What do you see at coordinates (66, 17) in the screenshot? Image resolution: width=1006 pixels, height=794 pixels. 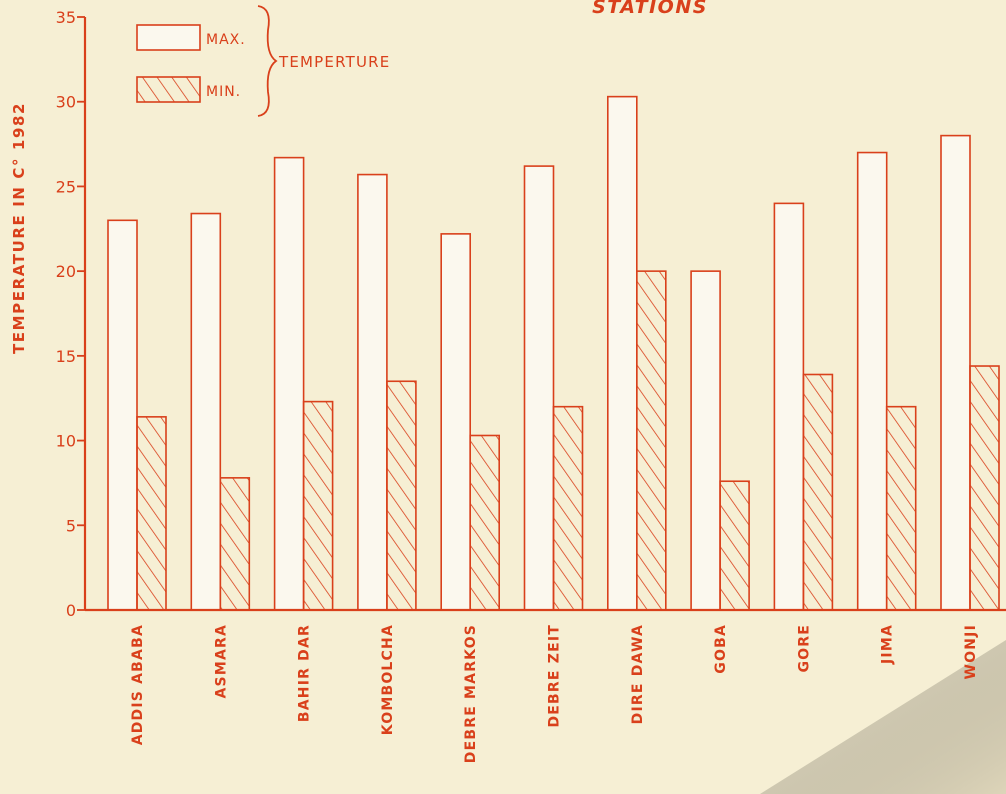 I see `y-tick-label: 35` at bounding box center [66, 17].